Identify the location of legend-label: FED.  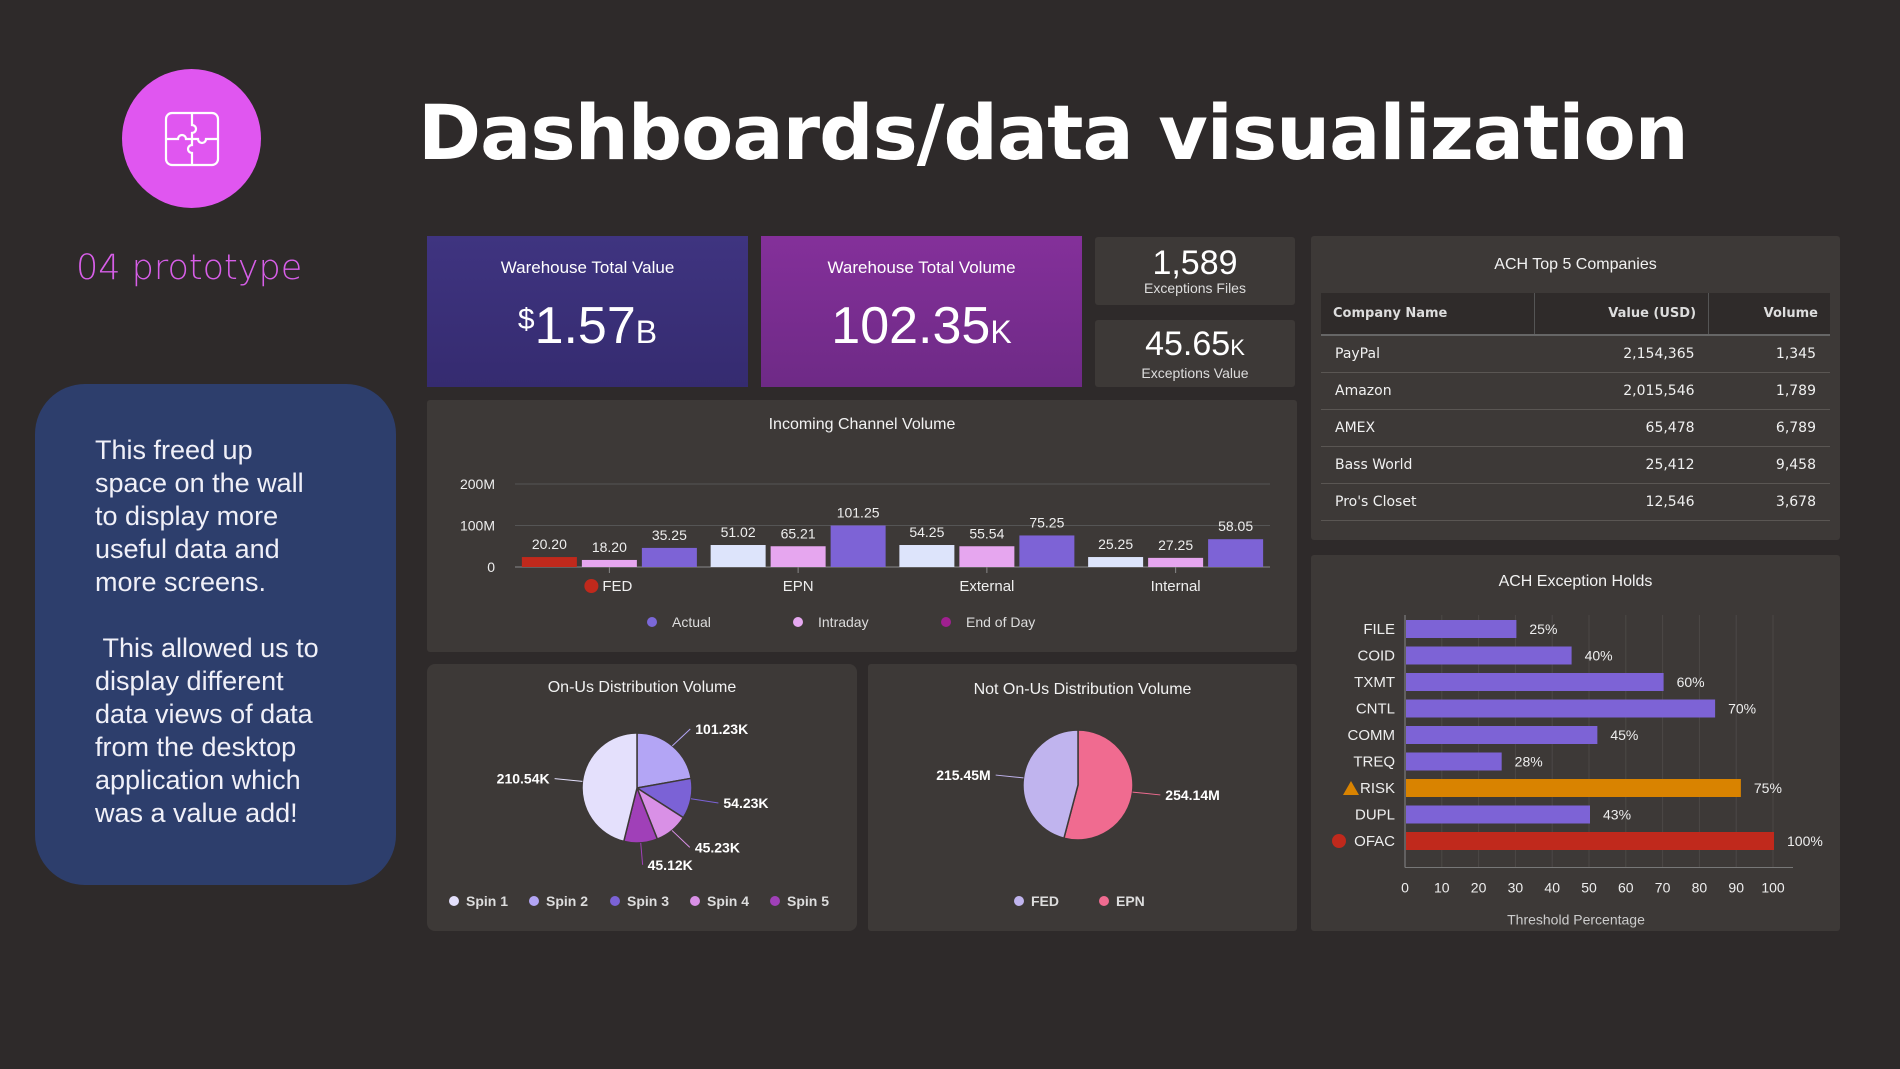
(1045, 901).